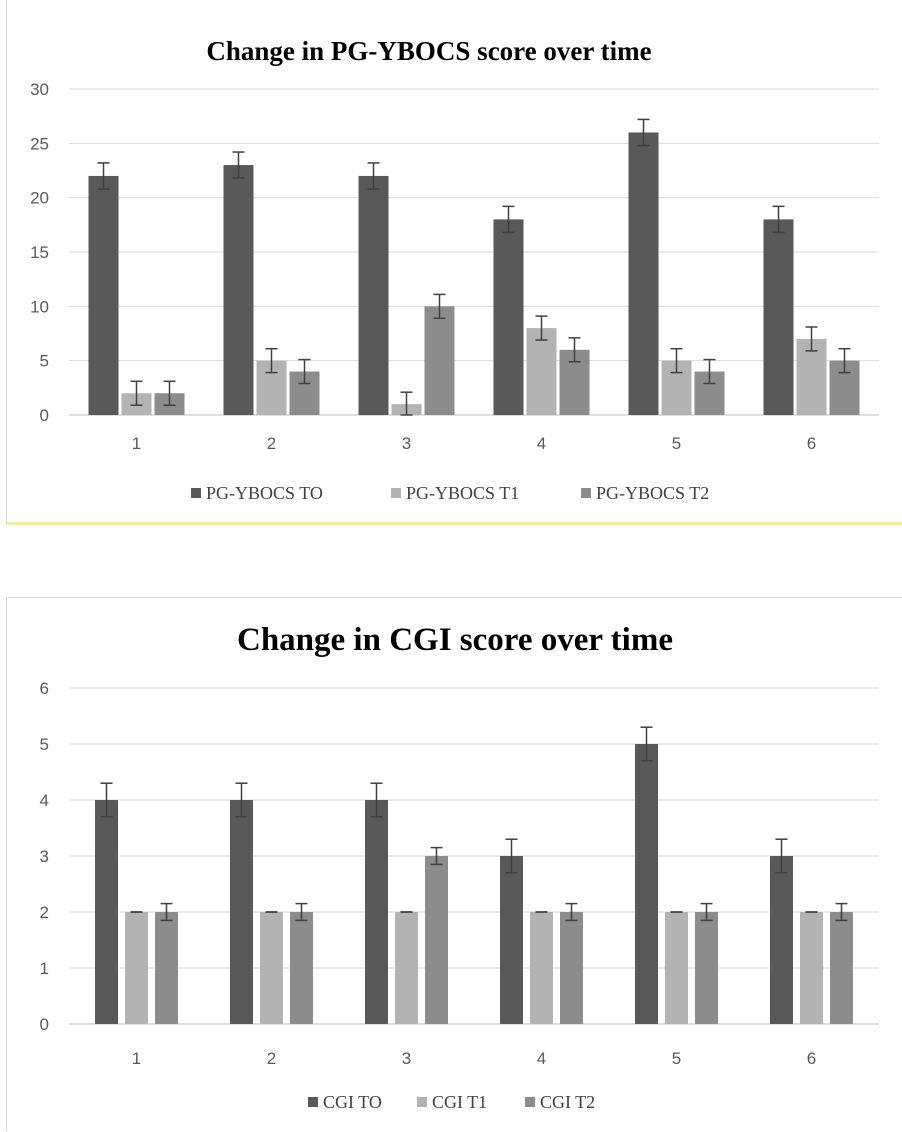 The image size is (902, 1132). Describe the element at coordinates (352, 1102) in the screenshot. I see `legend-label: CGI TO` at that location.